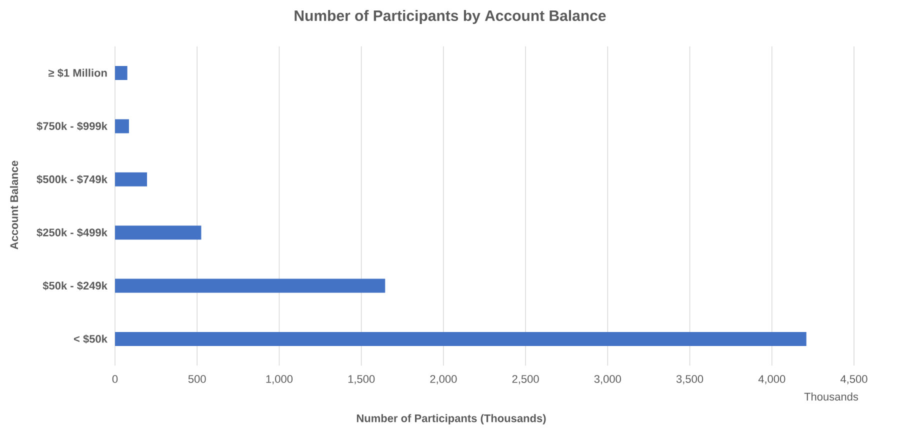  Describe the element at coordinates (450, 17) in the screenshot. I see `chart-title: Number of Participants by Account Balance` at that location.